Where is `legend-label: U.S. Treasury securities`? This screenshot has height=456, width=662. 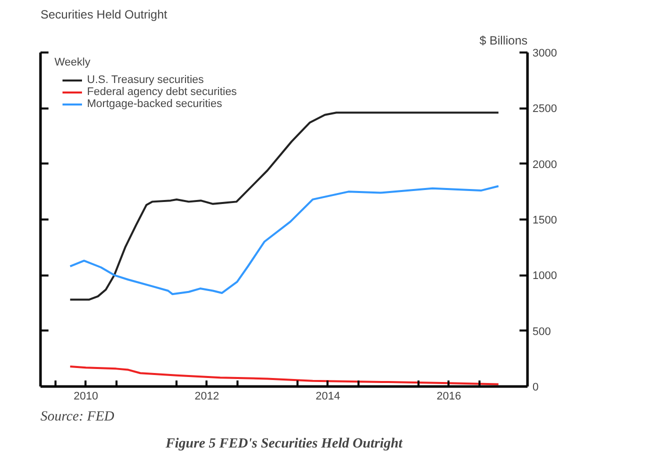 legend-label: U.S. Treasury securities is located at coordinates (145, 80).